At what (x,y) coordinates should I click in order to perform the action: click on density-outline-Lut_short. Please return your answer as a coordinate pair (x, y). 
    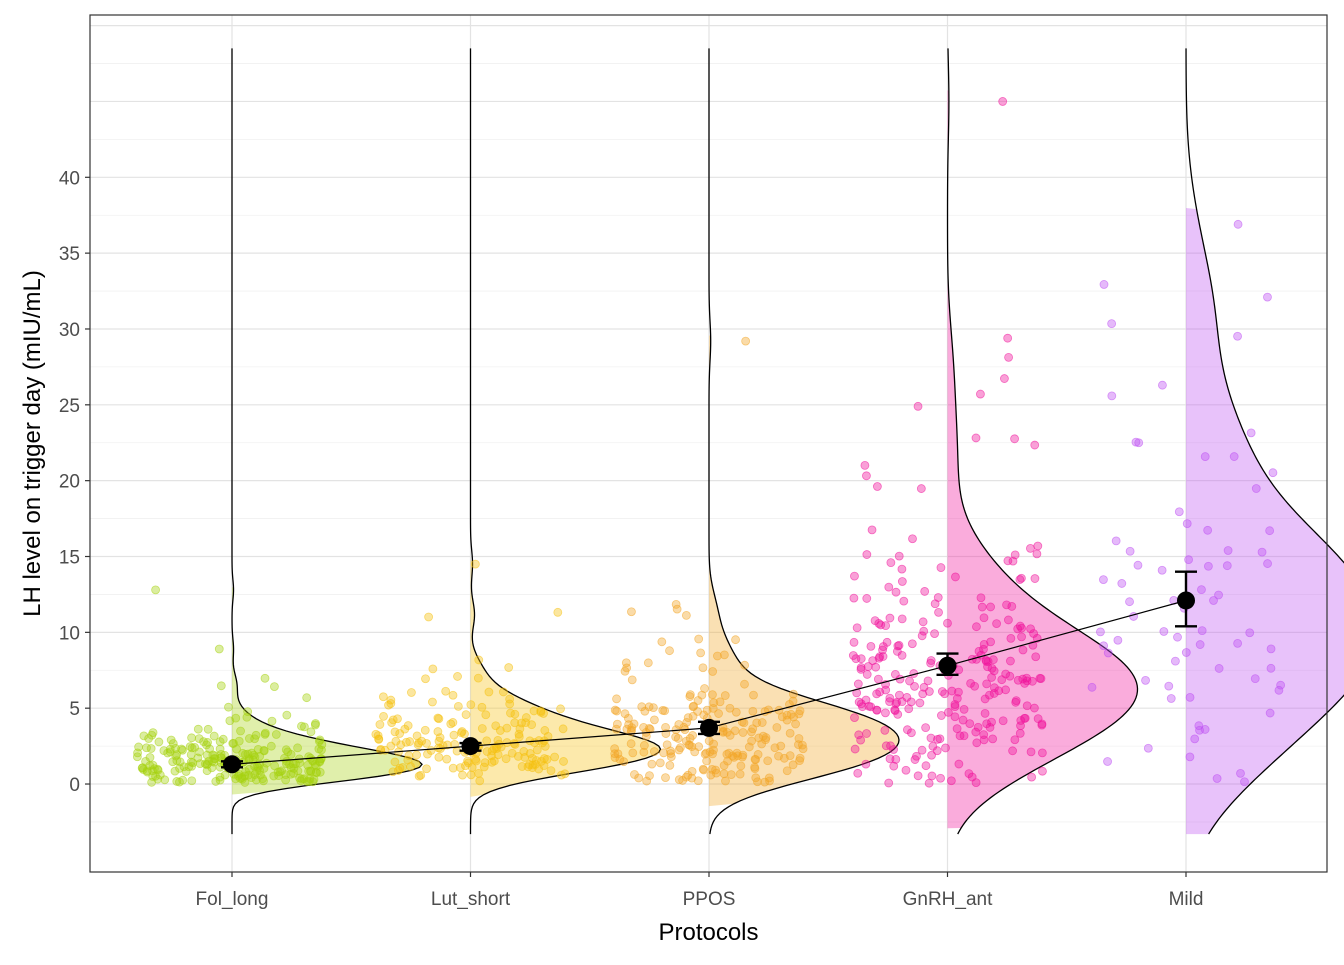
    Looking at the image, I should click on (565, 441).